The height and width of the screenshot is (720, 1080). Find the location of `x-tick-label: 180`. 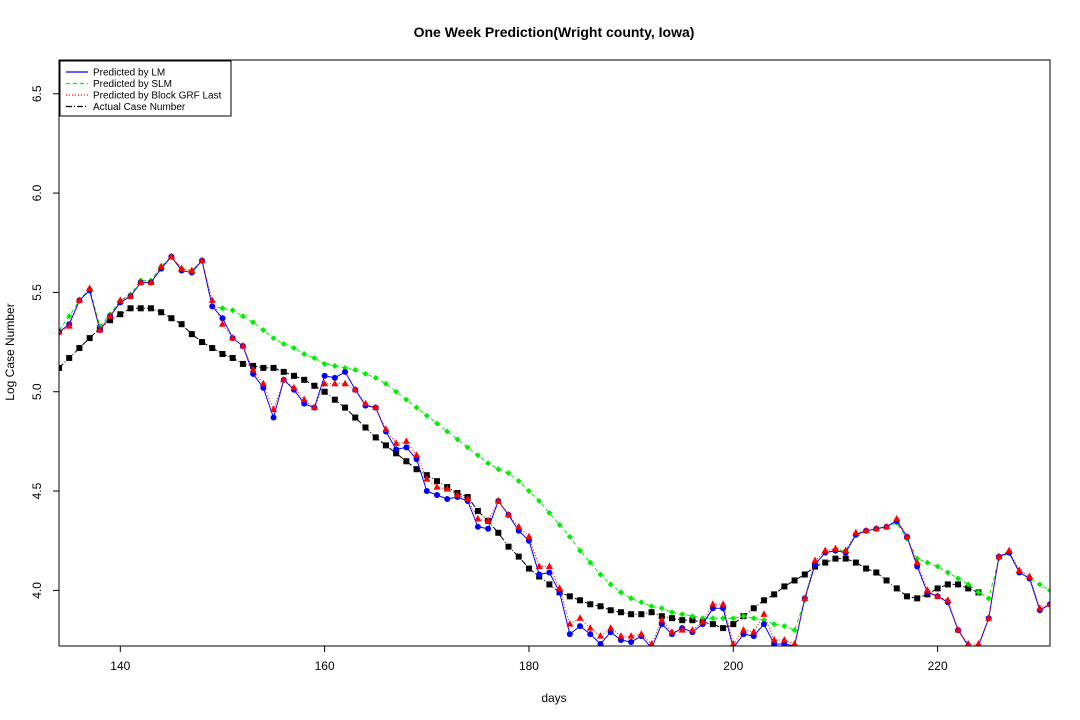

x-tick-label: 180 is located at coordinates (529, 666).